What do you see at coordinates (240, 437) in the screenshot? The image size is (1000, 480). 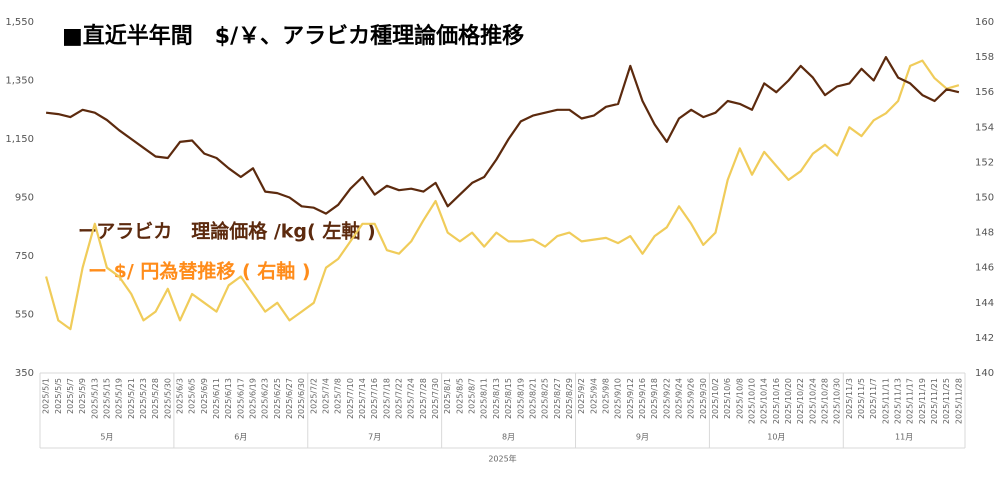 I see `x-group-label: 6月` at bounding box center [240, 437].